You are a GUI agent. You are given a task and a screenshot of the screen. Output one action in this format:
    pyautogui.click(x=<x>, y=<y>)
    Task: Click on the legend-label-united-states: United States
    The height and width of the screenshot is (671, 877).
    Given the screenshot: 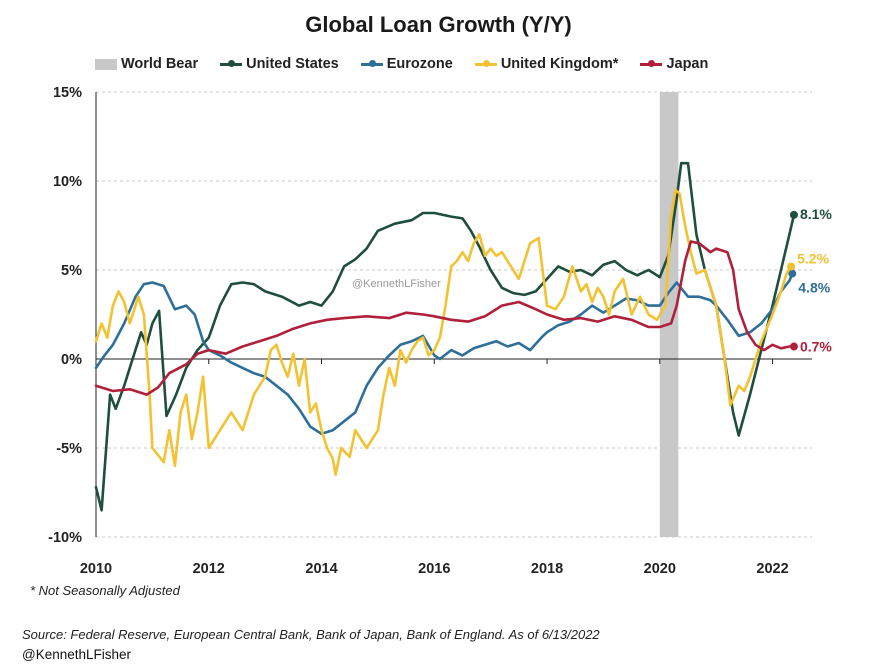 What is the action you would take?
    pyautogui.click(x=292, y=64)
    